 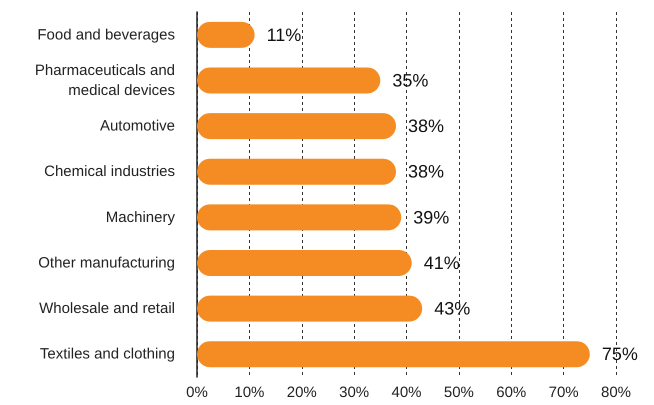 I want to click on x-tick-label: 40%, so click(x=406, y=392).